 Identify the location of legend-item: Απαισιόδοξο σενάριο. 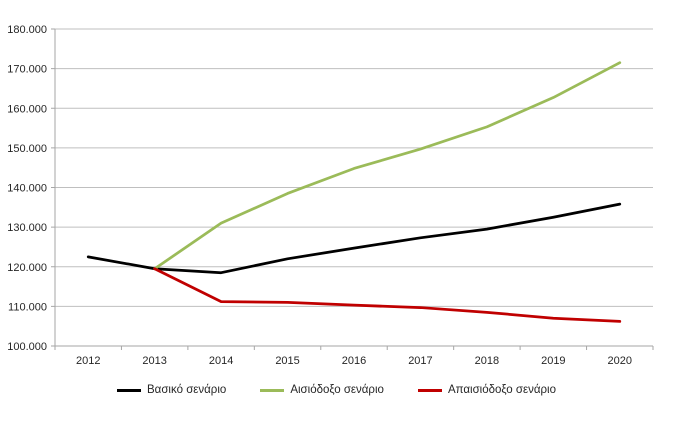
(486, 390).